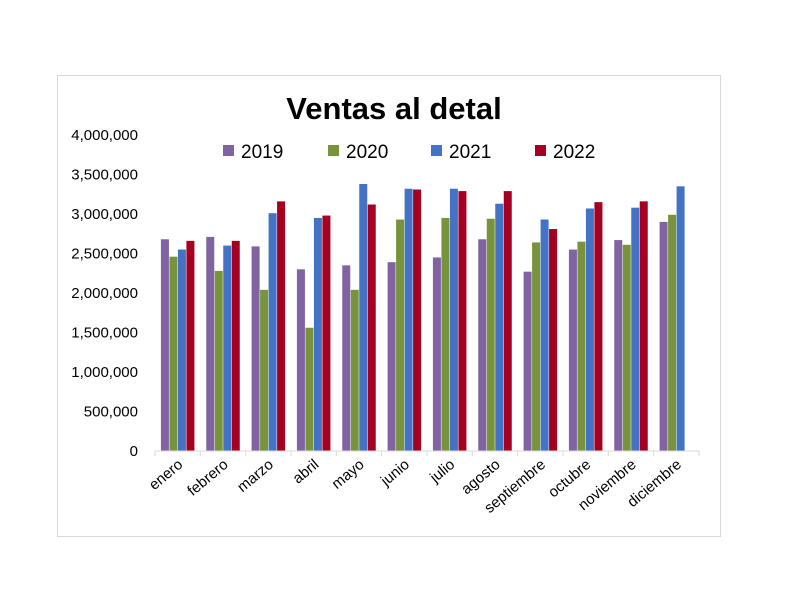  What do you see at coordinates (626, 347) in the screenshot?
I see `bar-2020-noviembre` at bounding box center [626, 347].